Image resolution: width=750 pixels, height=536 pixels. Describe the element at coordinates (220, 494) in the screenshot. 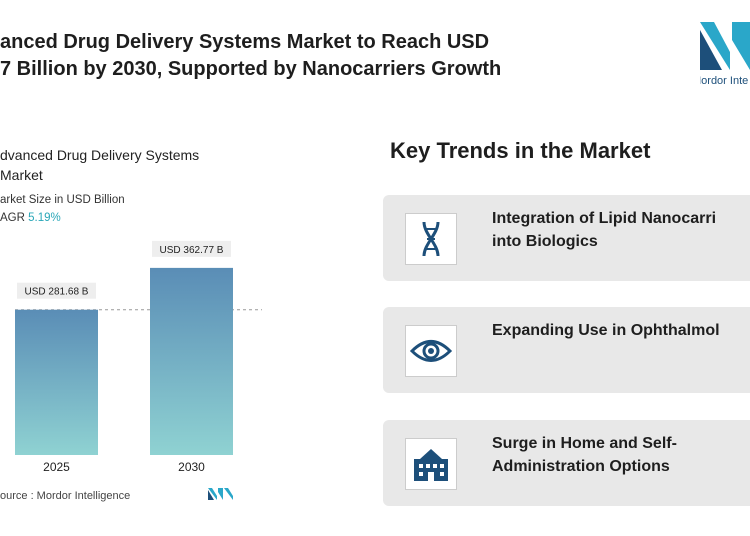

I see `source-logo` at that location.